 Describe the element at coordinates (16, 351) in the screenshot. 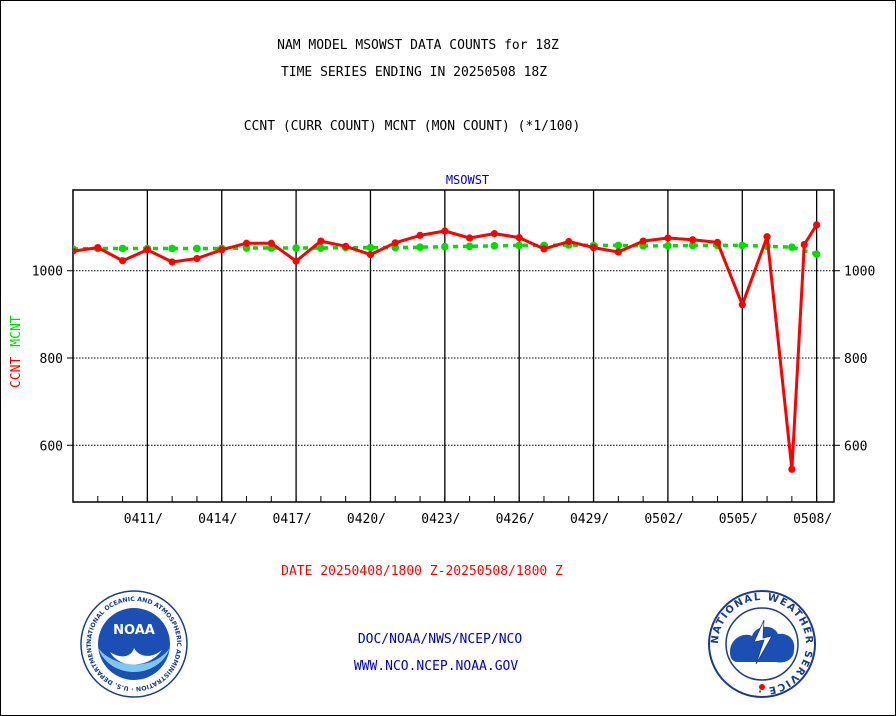

I see `y-axis-label: CCNT MCNT` at that location.